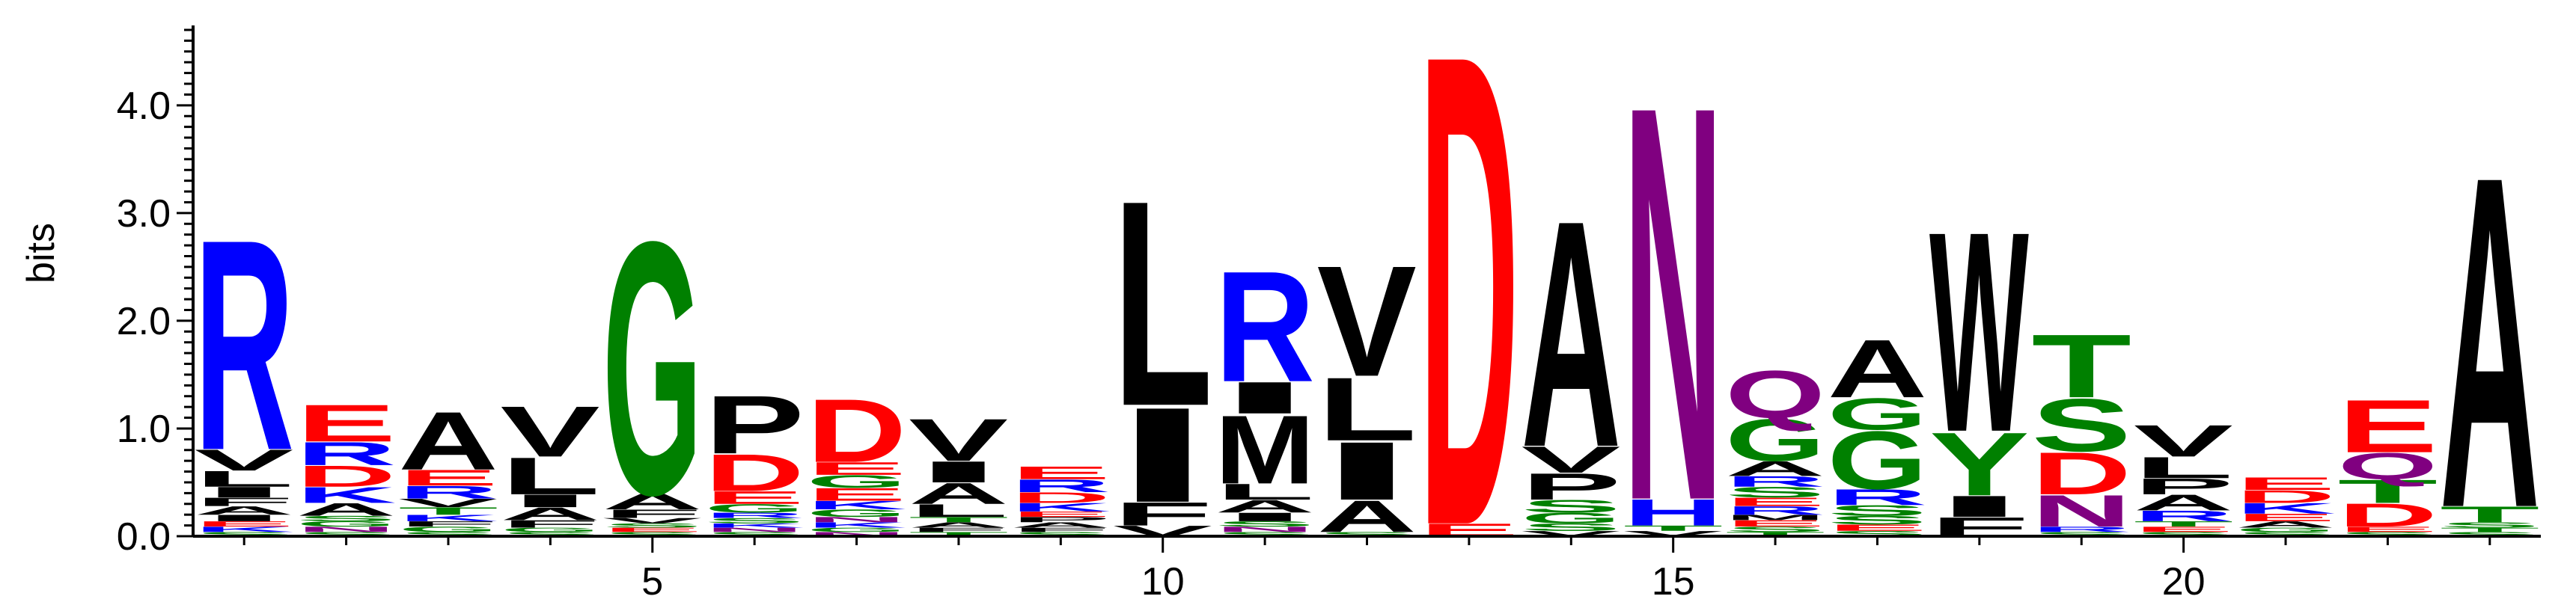 This screenshot has width=2576, height=611. Describe the element at coordinates (346, 524) in the screenshot. I see `logo-letter-glyph: G` at that location.